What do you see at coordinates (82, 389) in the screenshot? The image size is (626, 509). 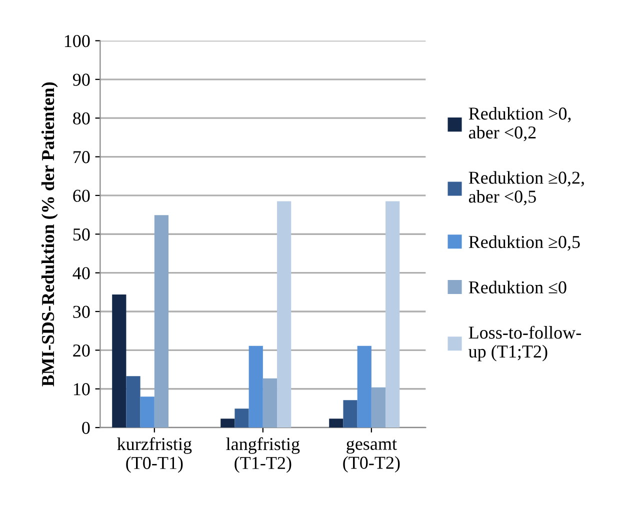 I see `y-tick-label: 10` at bounding box center [82, 389].